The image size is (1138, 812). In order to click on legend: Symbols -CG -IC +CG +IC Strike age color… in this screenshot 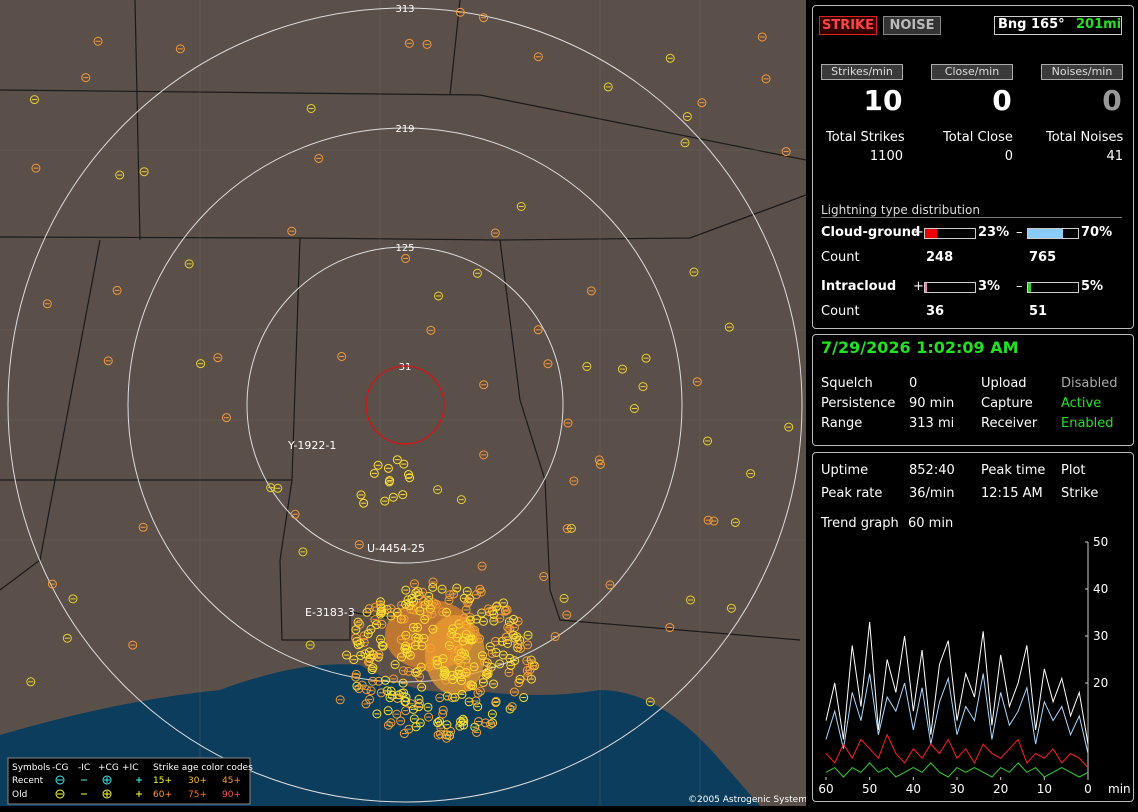, I will do `click(130, 781)`.